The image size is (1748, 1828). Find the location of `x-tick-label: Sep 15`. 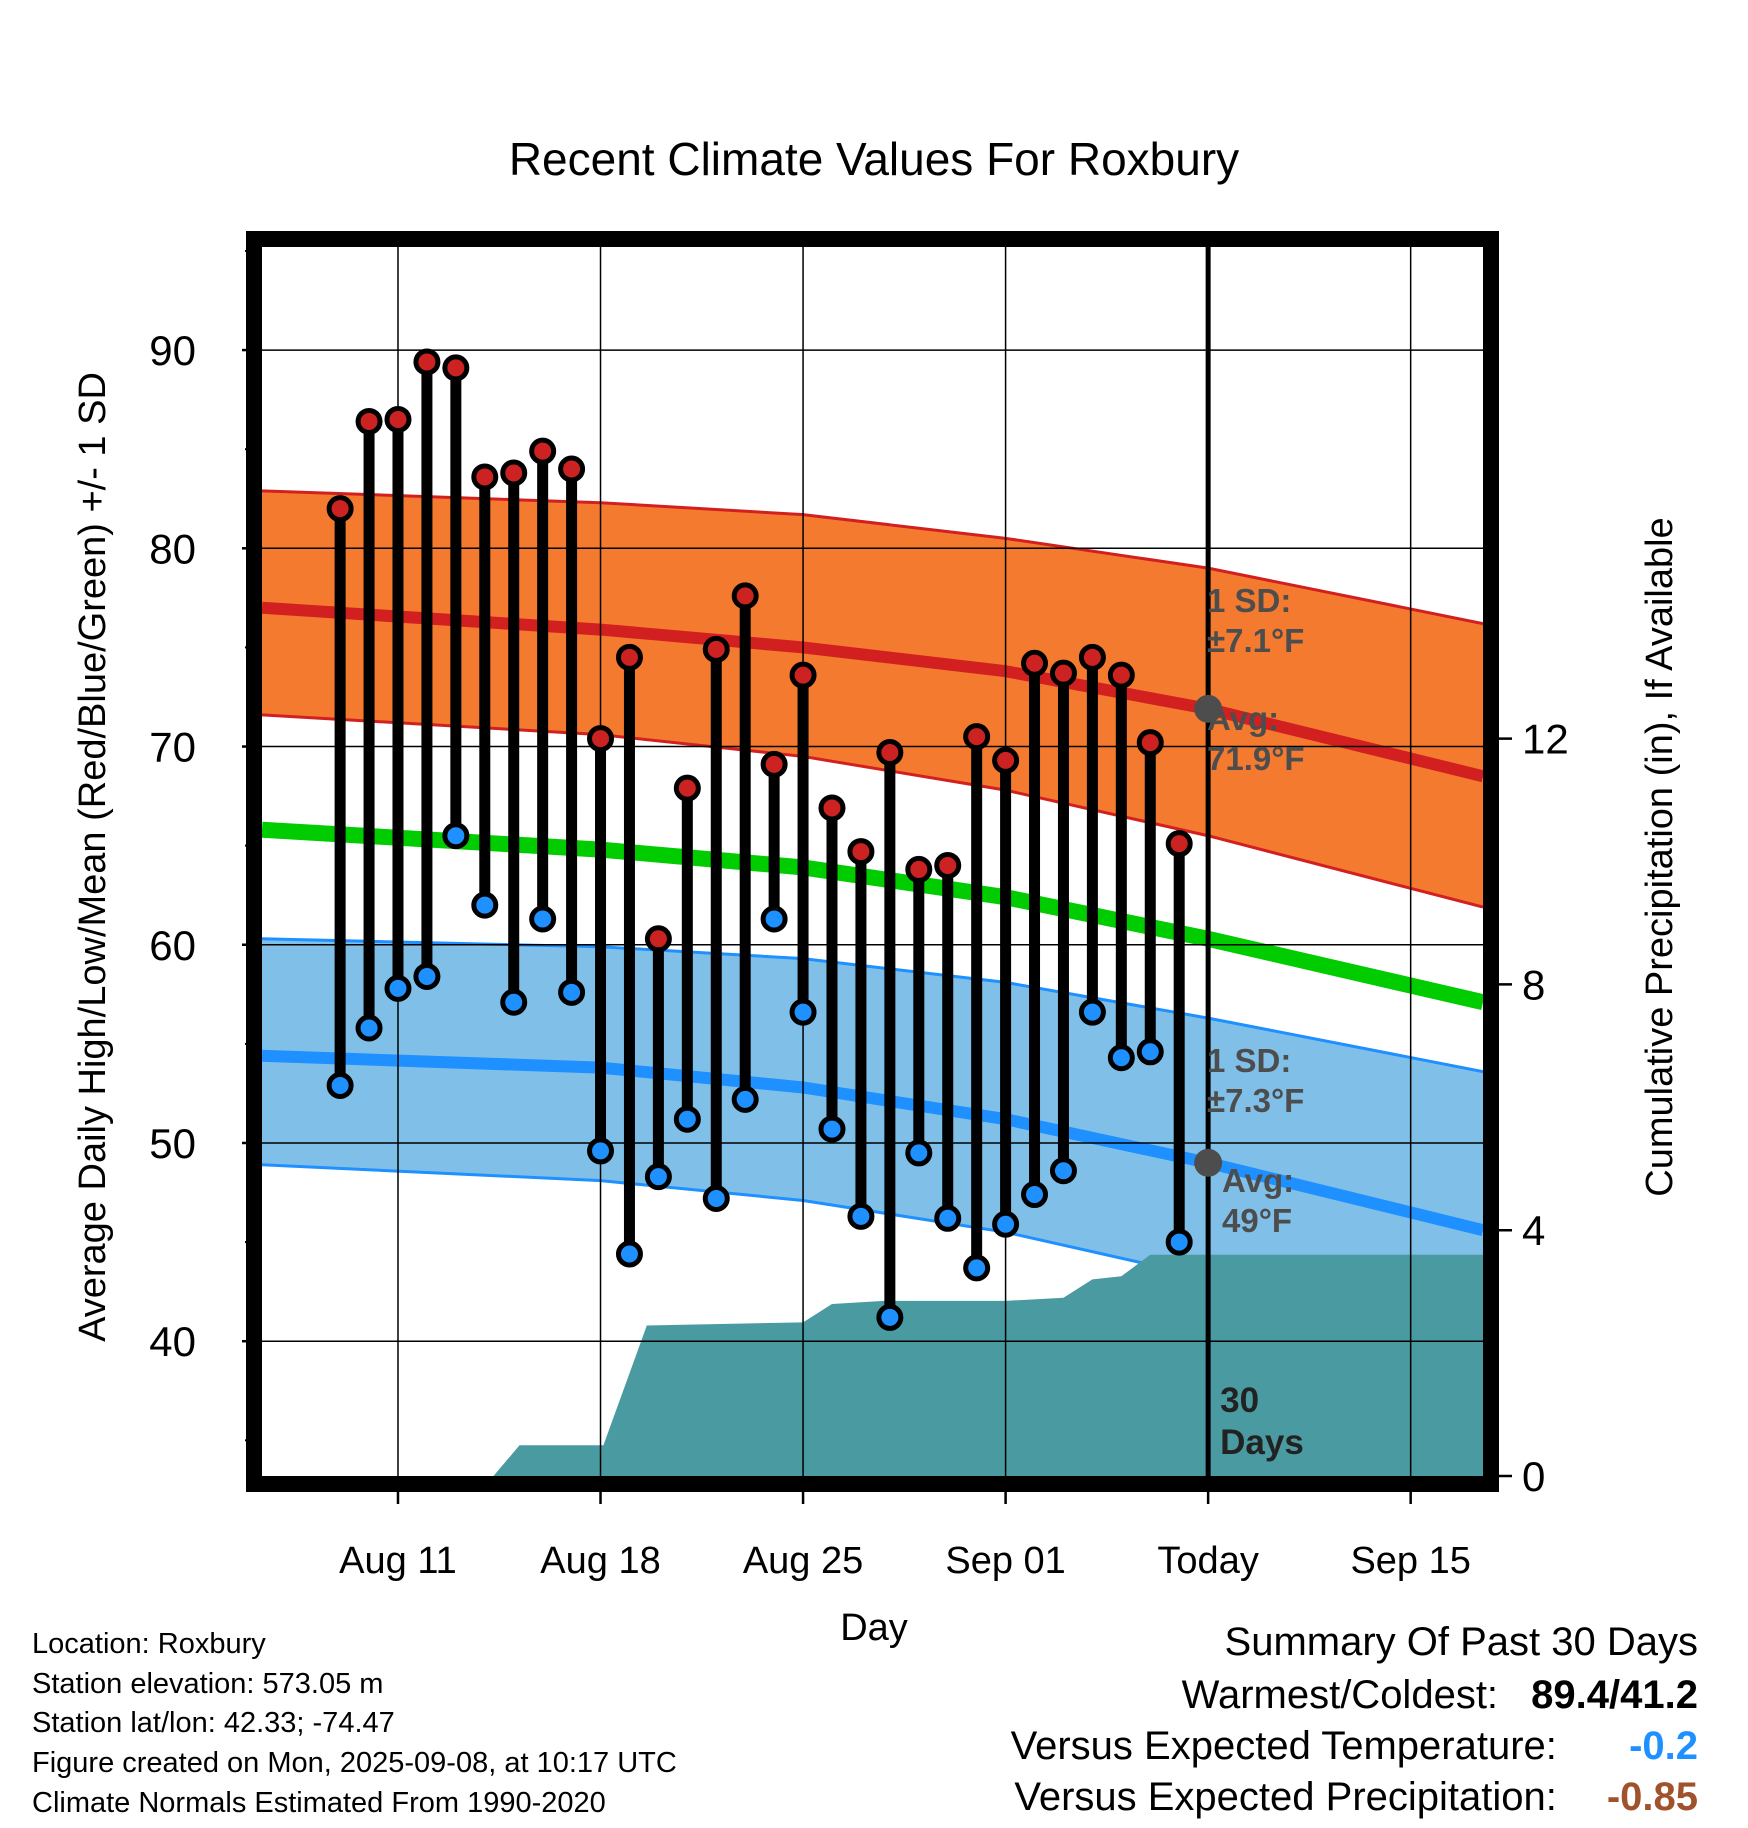

x-tick-label: Sep 15 is located at coordinates (1410, 1561).